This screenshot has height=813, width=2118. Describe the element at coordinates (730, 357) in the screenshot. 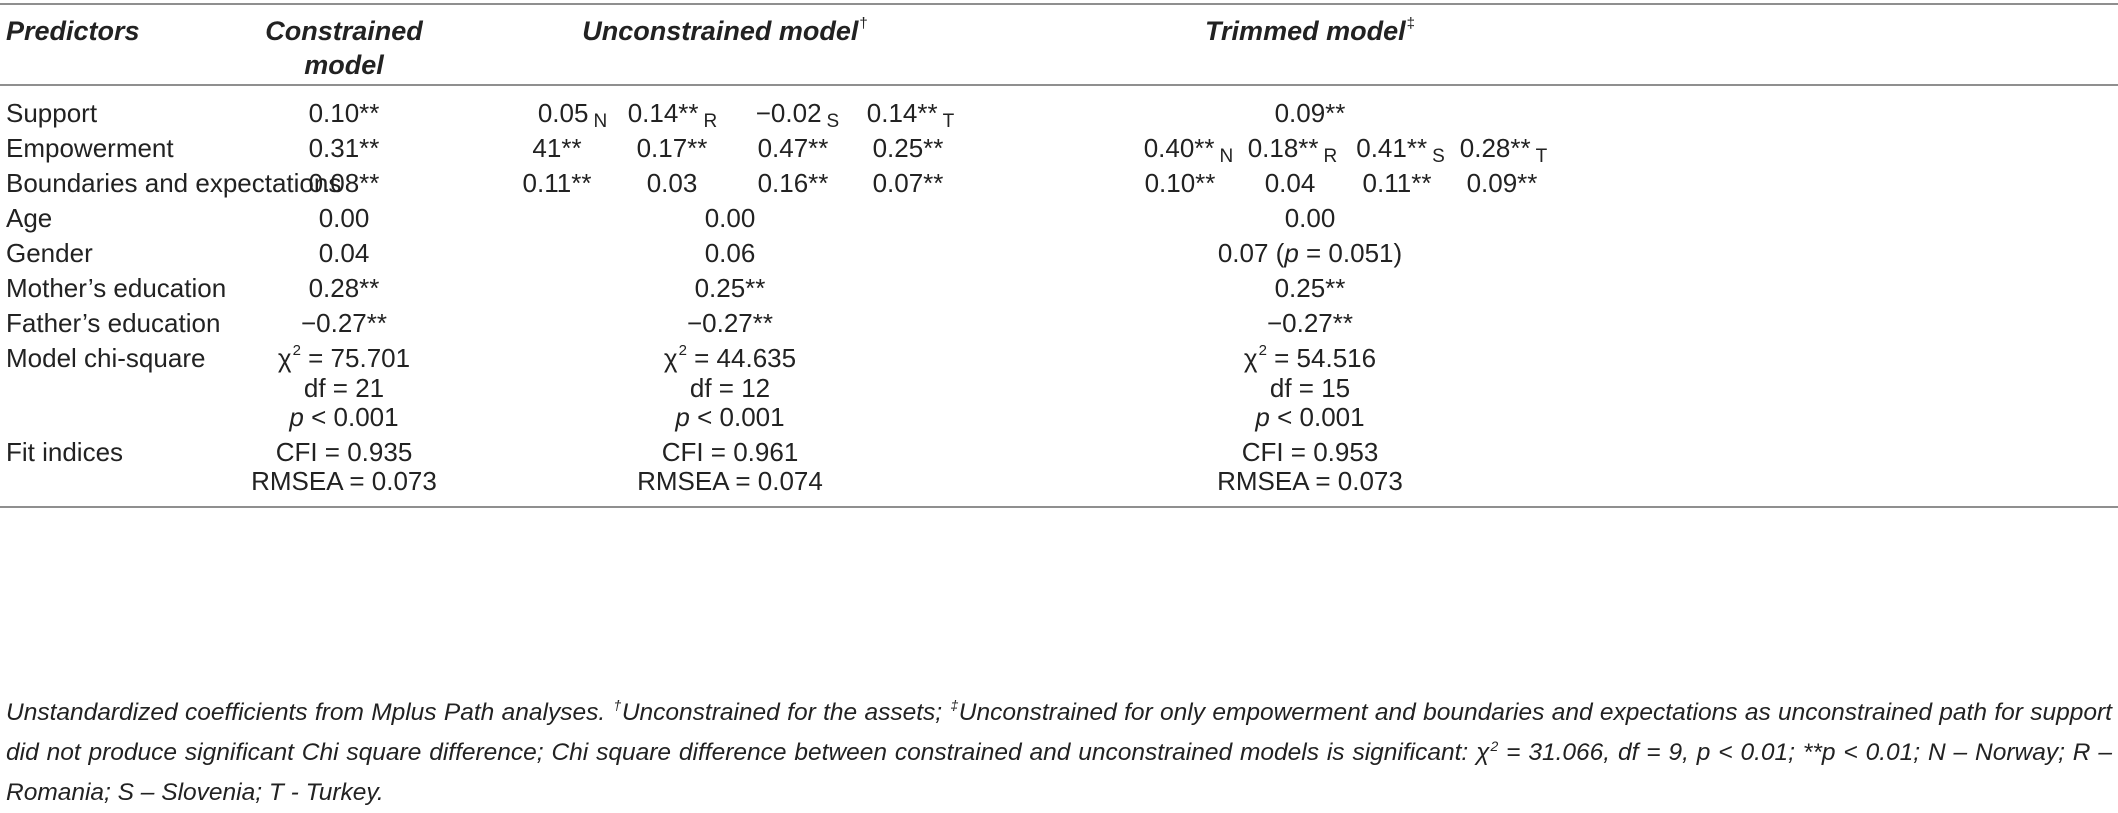

I see `chi-unconstrained-value: χ2 = 44.635` at that location.